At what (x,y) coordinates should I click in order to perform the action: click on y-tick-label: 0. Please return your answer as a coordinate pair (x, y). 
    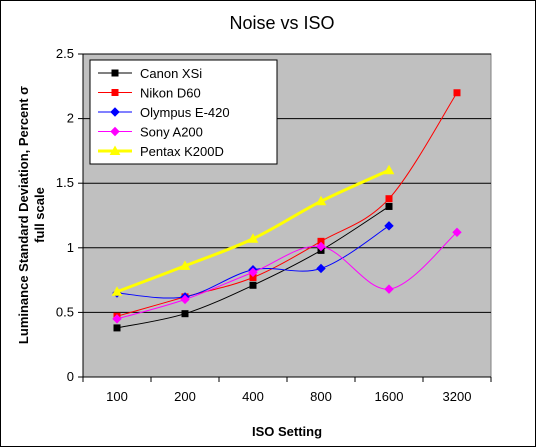
    Looking at the image, I should click on (70, 376).